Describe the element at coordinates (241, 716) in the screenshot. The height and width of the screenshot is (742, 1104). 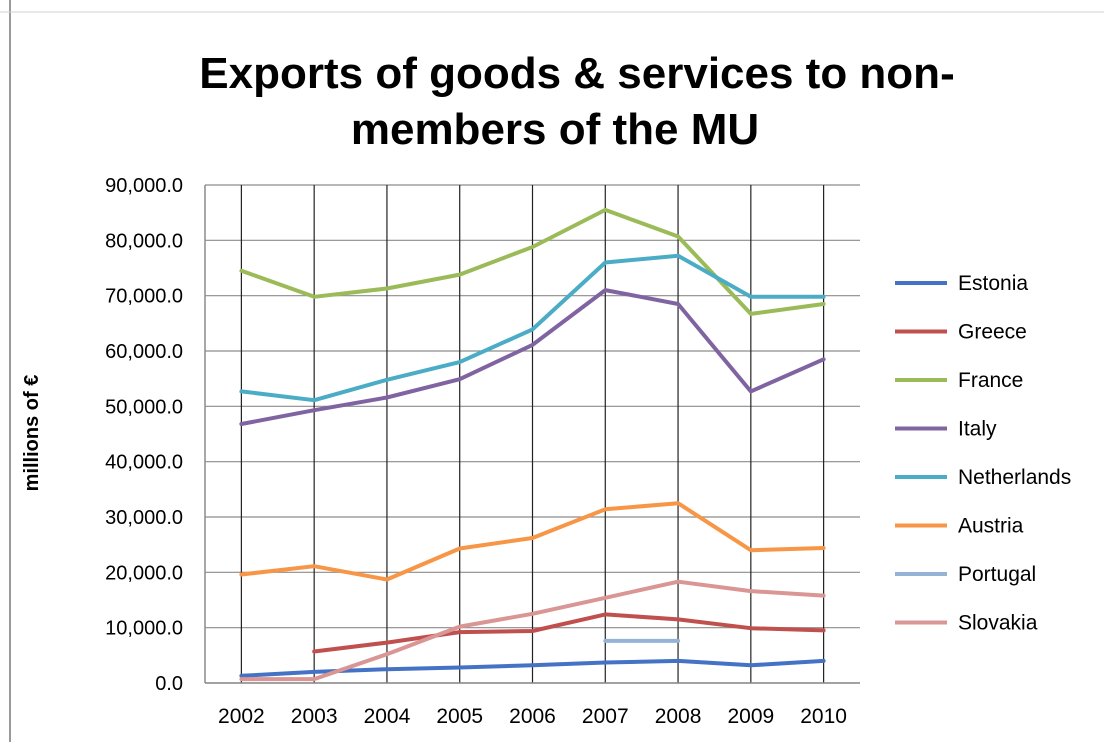
I see `x-tick-label: 2002` at that location.